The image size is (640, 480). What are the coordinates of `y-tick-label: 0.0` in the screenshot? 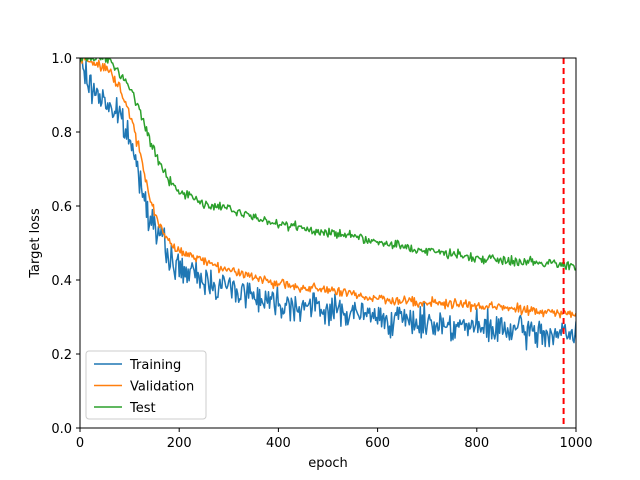 It's located at (61, 429).